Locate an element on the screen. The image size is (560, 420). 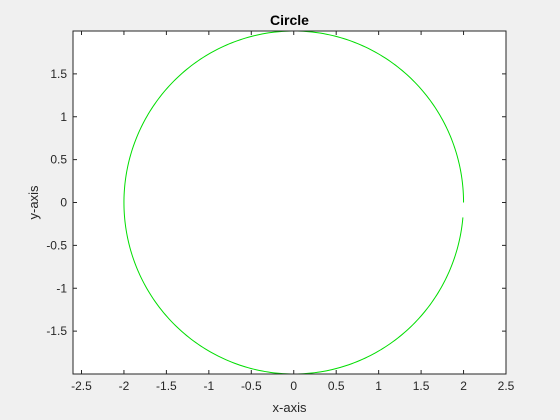
y-tick-label: 0 is located at coordinates (63, 203).